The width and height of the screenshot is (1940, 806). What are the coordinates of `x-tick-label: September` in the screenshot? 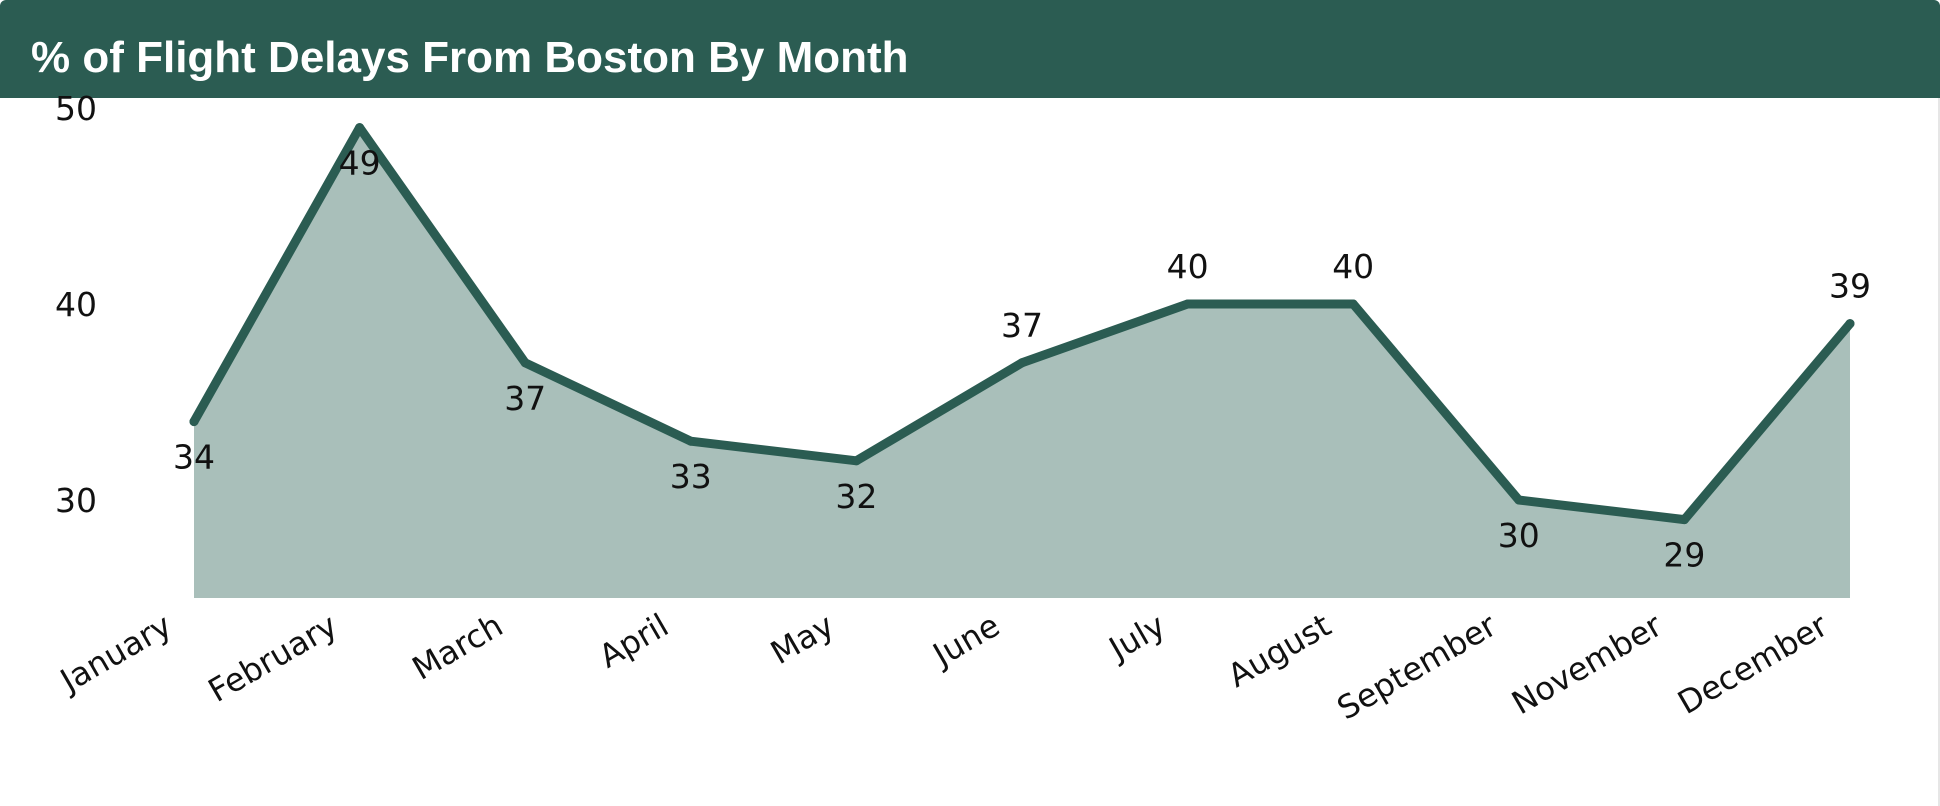 It's located at (1417, 667).